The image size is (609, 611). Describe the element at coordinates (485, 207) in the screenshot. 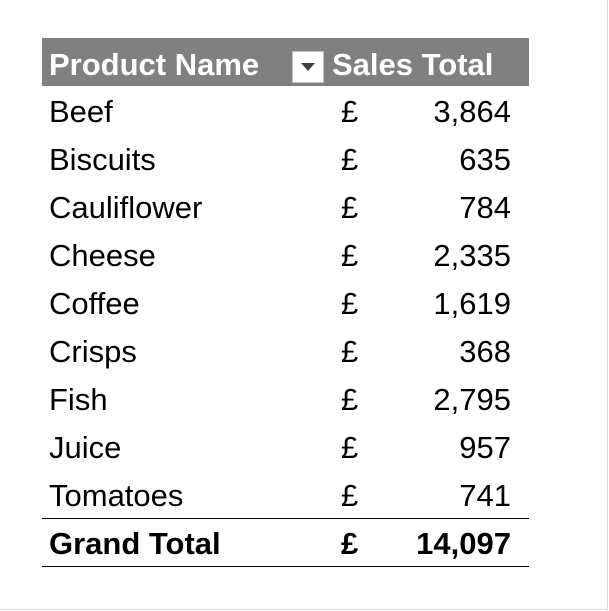

I see `sales-value-cell: 784` at that location.